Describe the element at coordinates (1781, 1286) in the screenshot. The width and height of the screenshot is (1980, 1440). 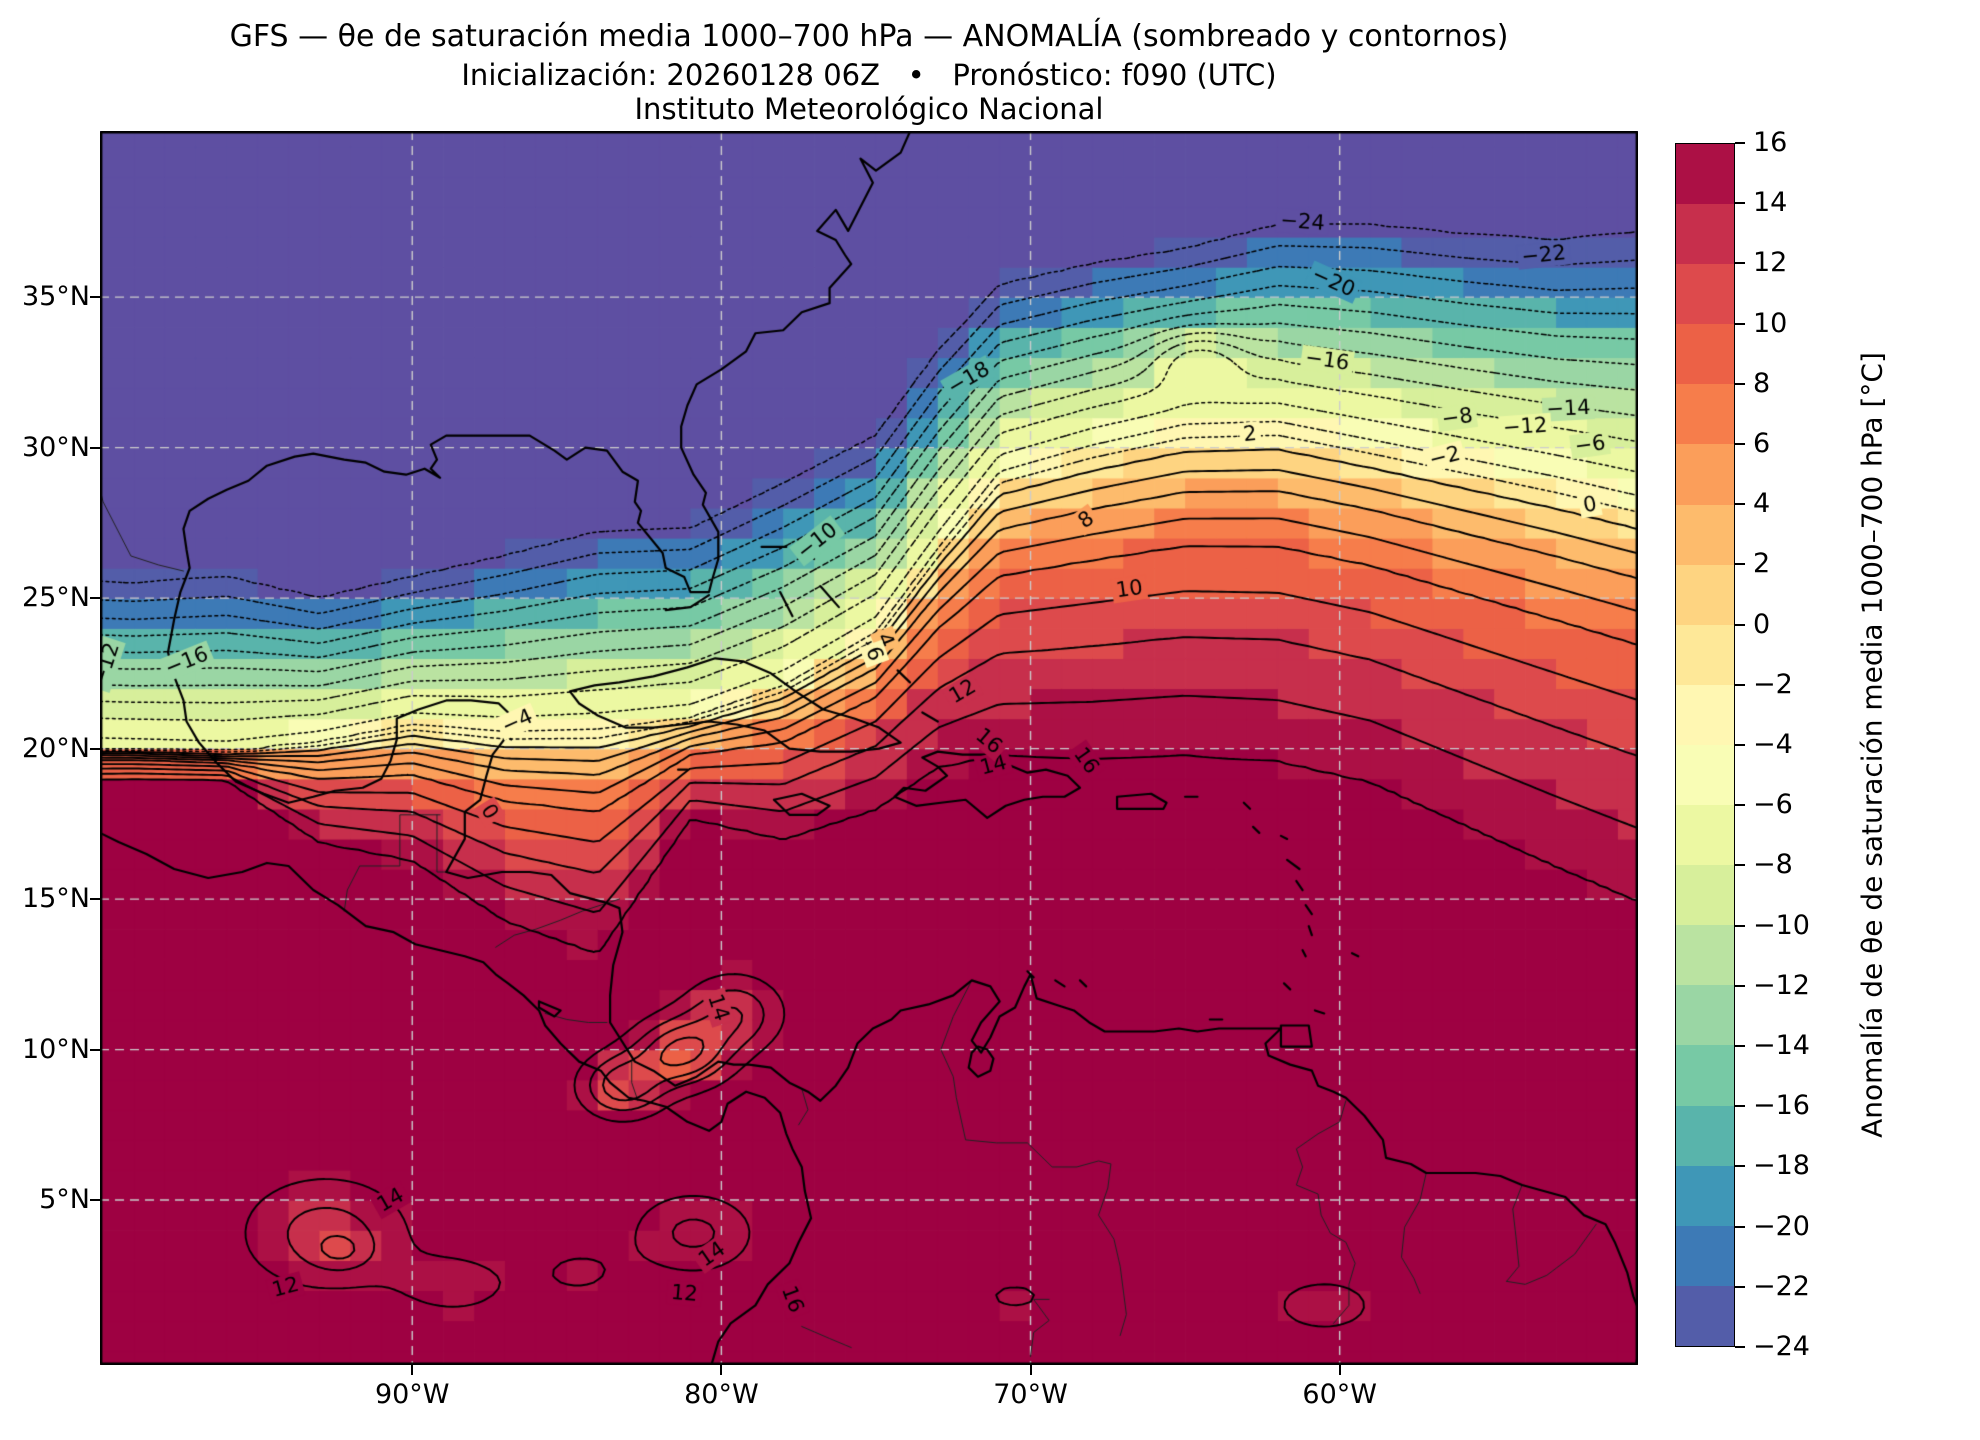
I see `colorbar-tick-label: −22` at that location.